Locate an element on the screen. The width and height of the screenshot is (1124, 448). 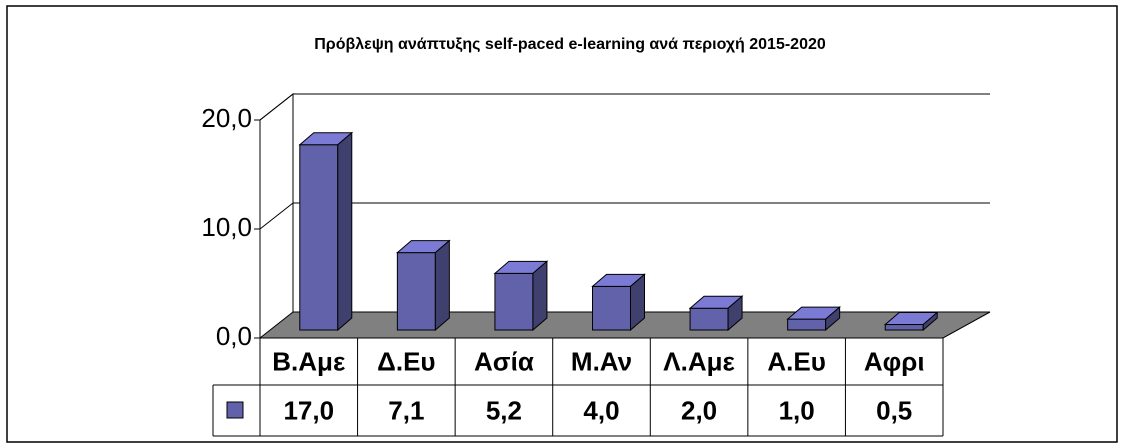
data-label: 2,0 is located at coordinates (699, 410).